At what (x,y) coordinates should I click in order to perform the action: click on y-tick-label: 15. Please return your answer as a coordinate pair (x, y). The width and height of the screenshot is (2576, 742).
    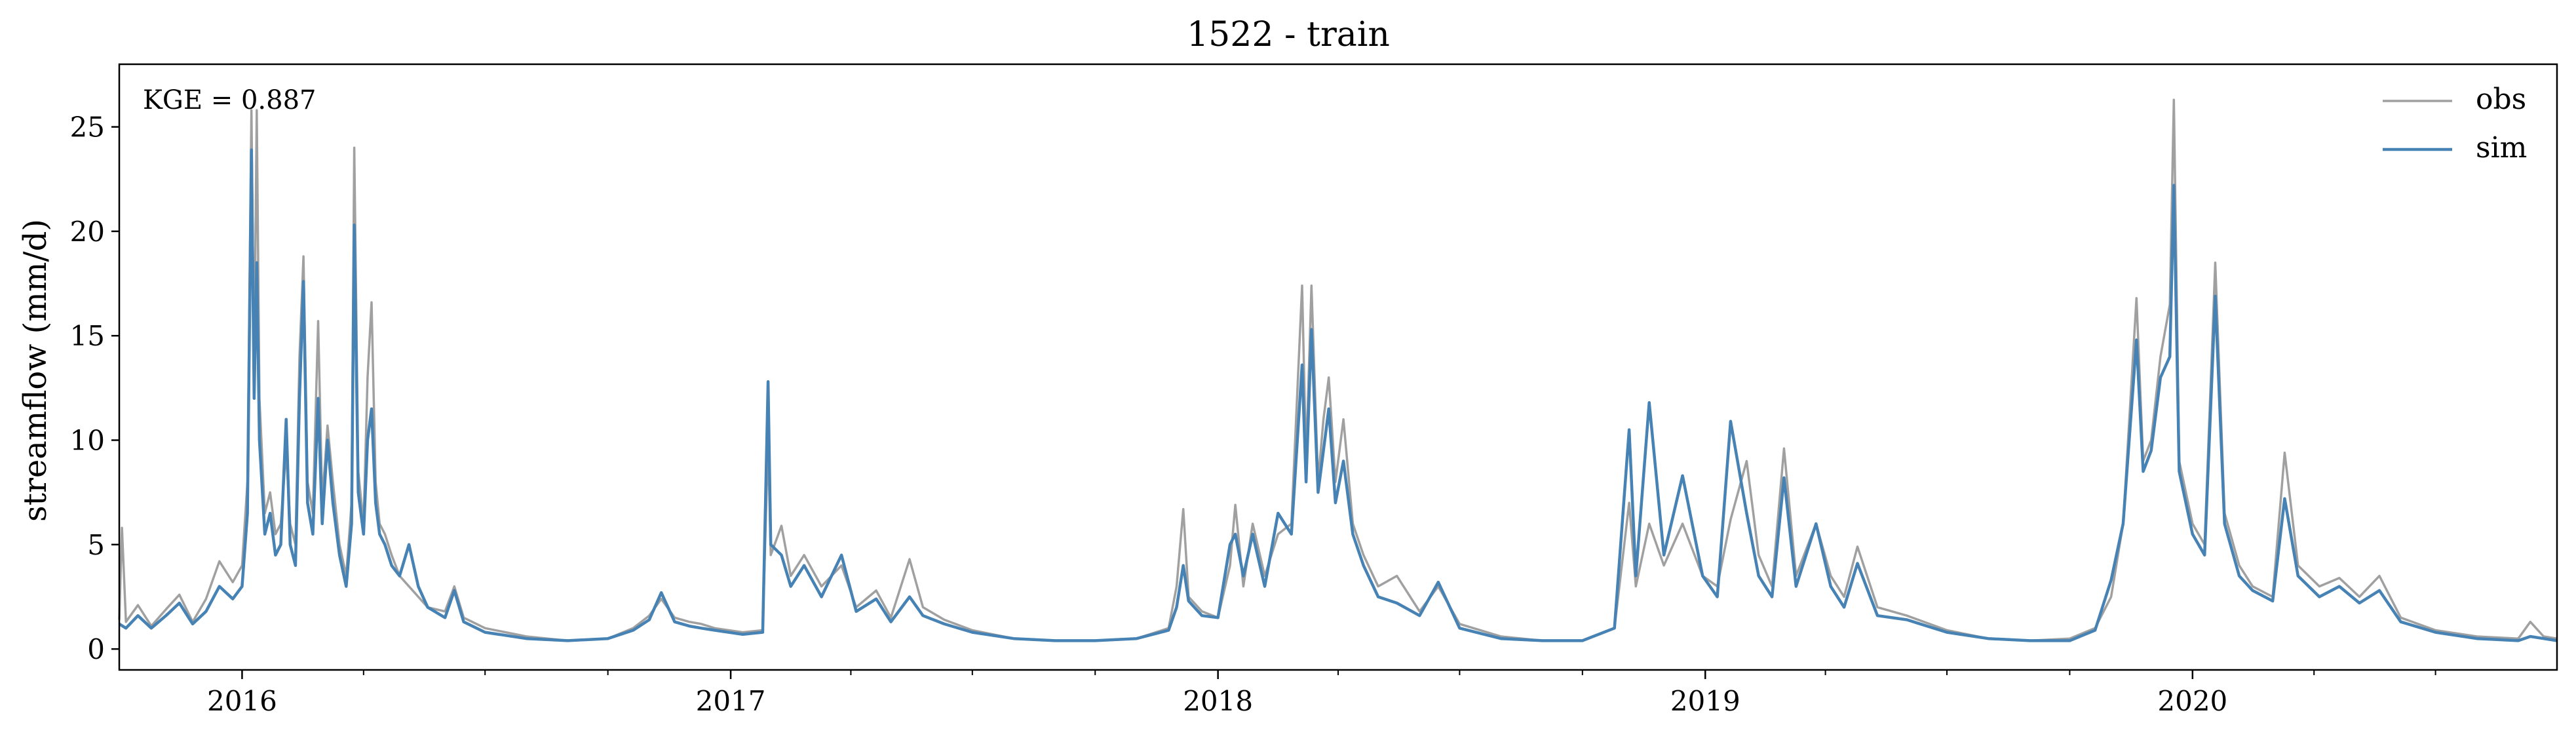
    Looking at the image, I should click on (87, 336).